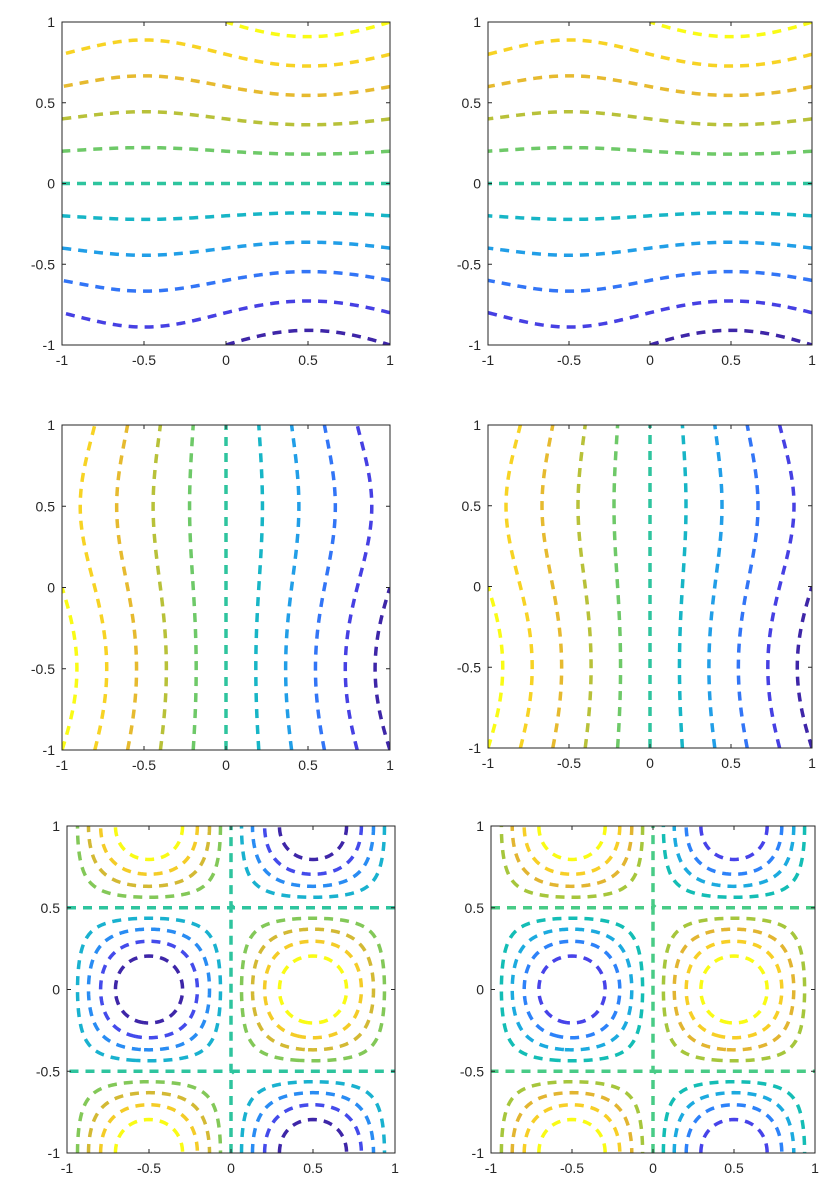  What do you see at coordinates (212, 595) in the screenshot?
I see `contour-panel-row2-left: -1 -0.5 0 0.5 1 -1 -0.5 0 0.5 1` at bounding box center [212, 595].